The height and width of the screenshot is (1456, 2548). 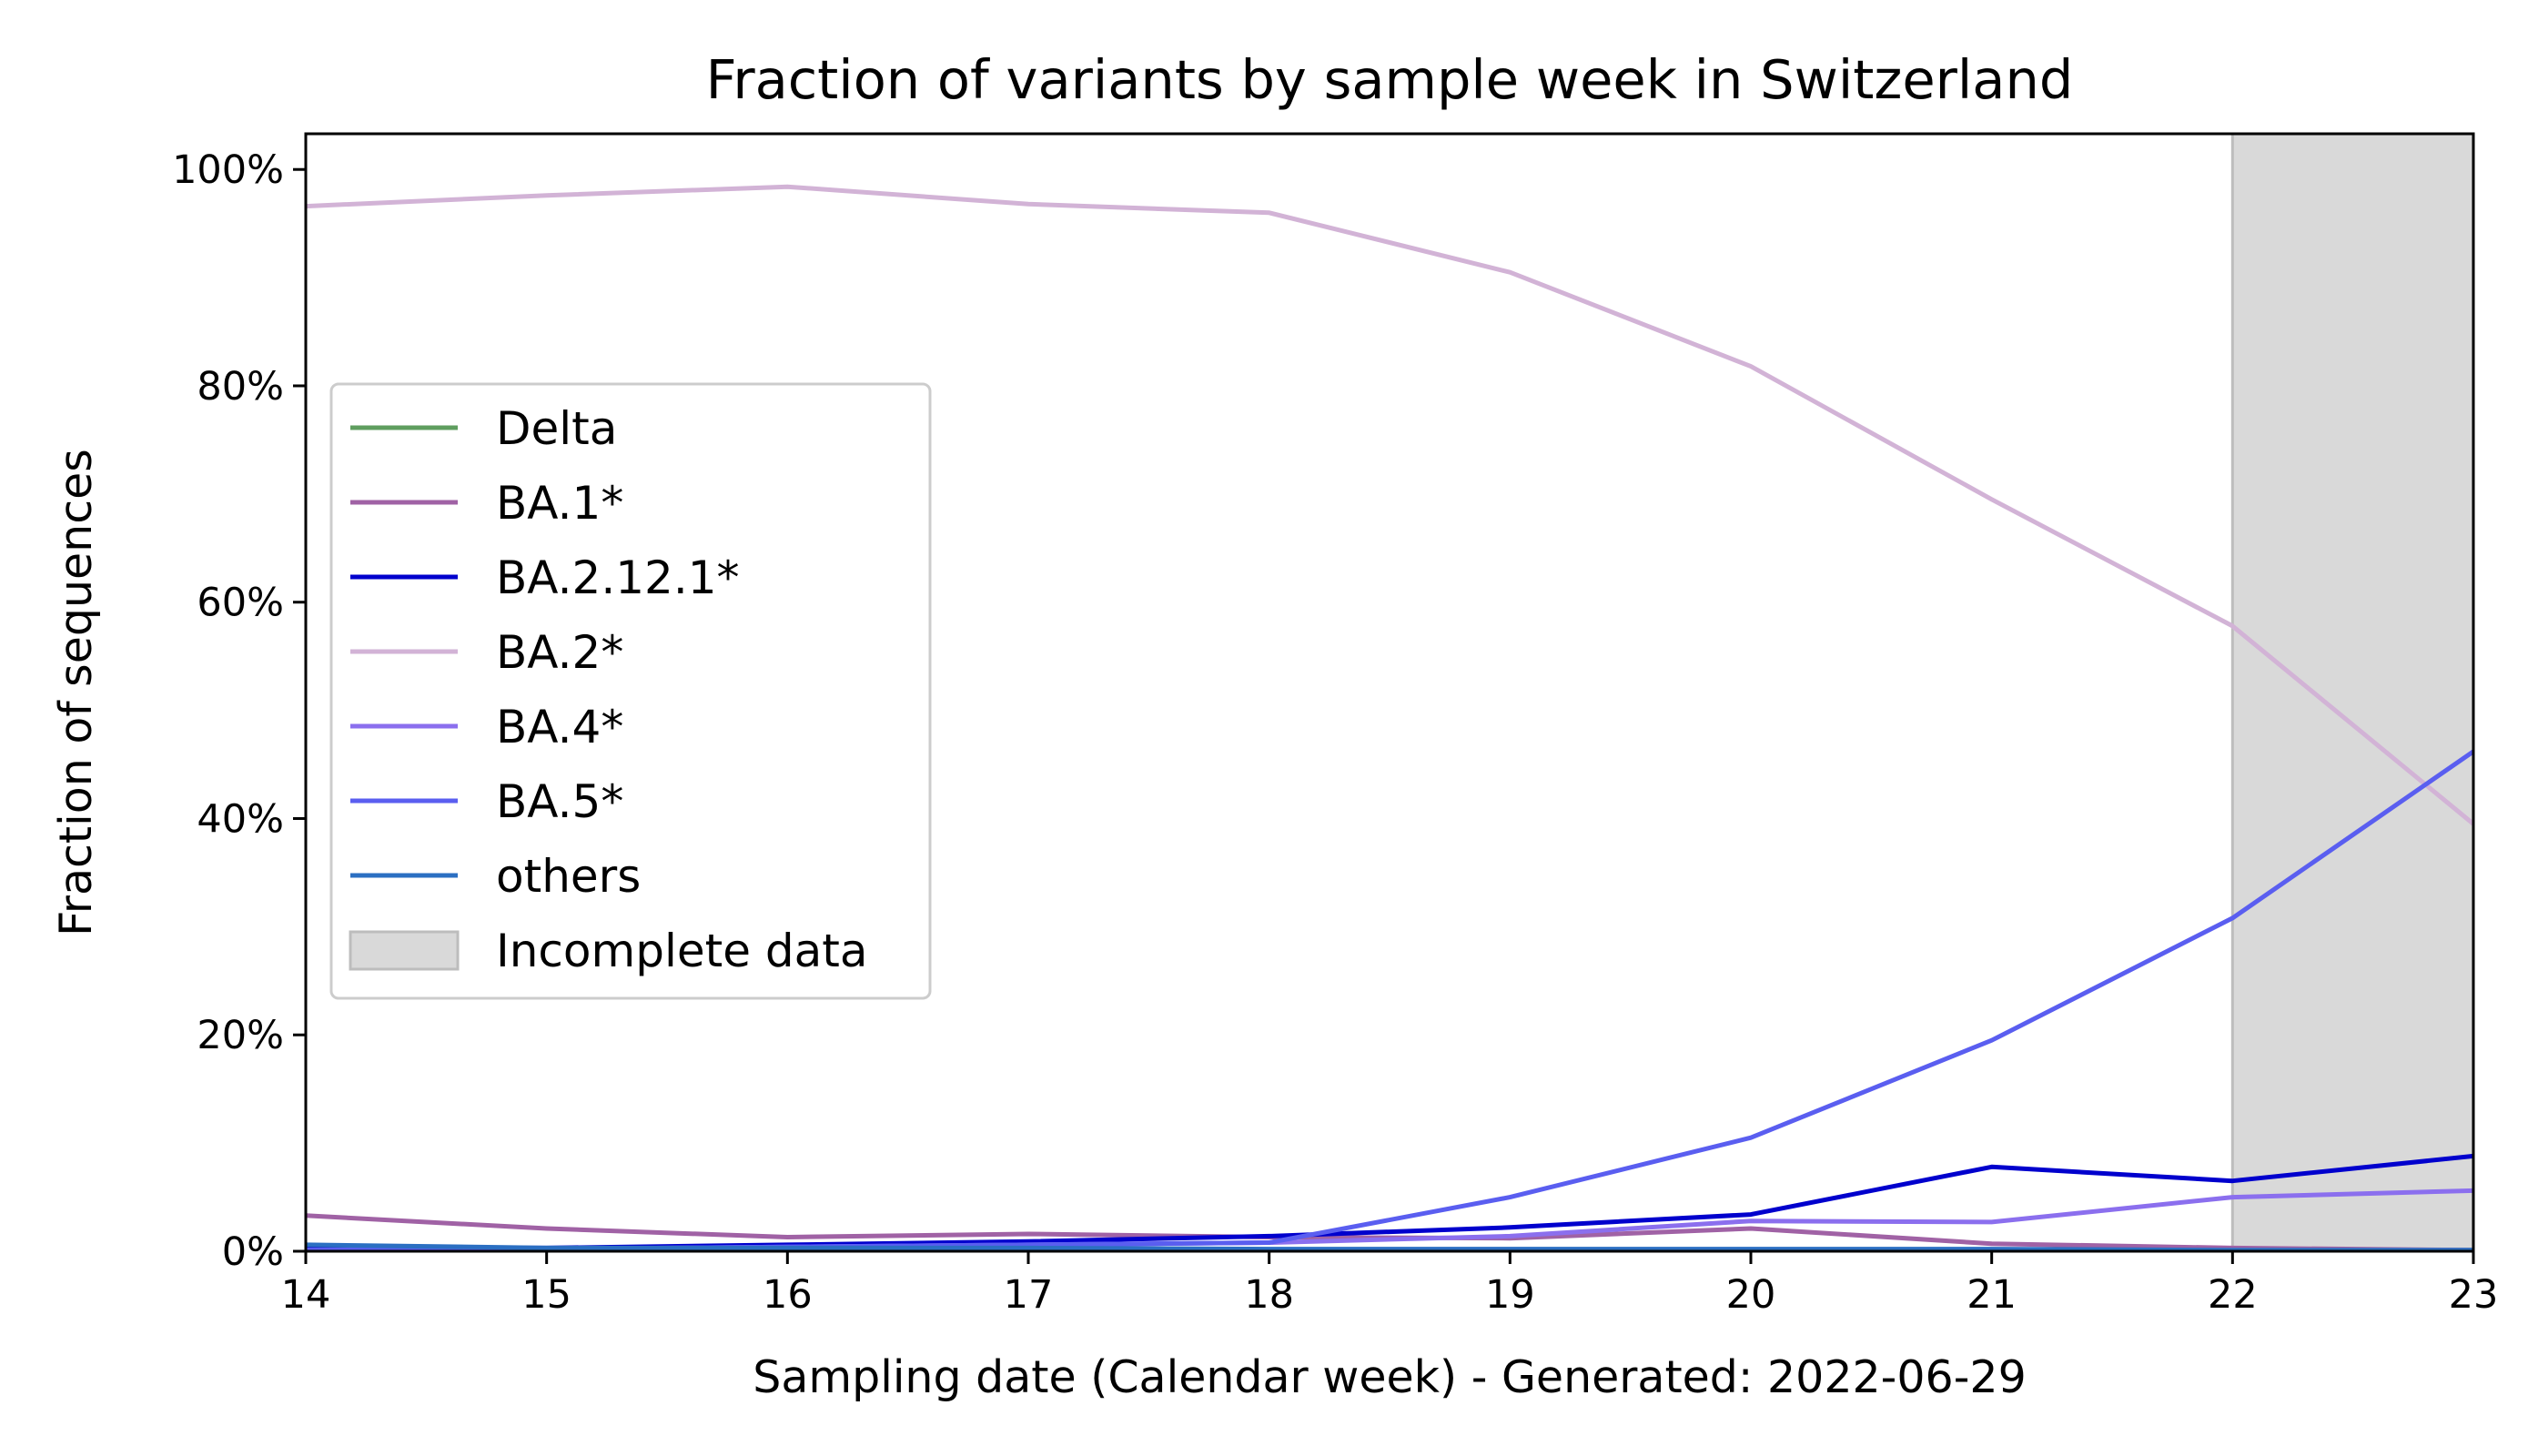 I want to click on legend-label: Delta, so click(x=556, y=429).